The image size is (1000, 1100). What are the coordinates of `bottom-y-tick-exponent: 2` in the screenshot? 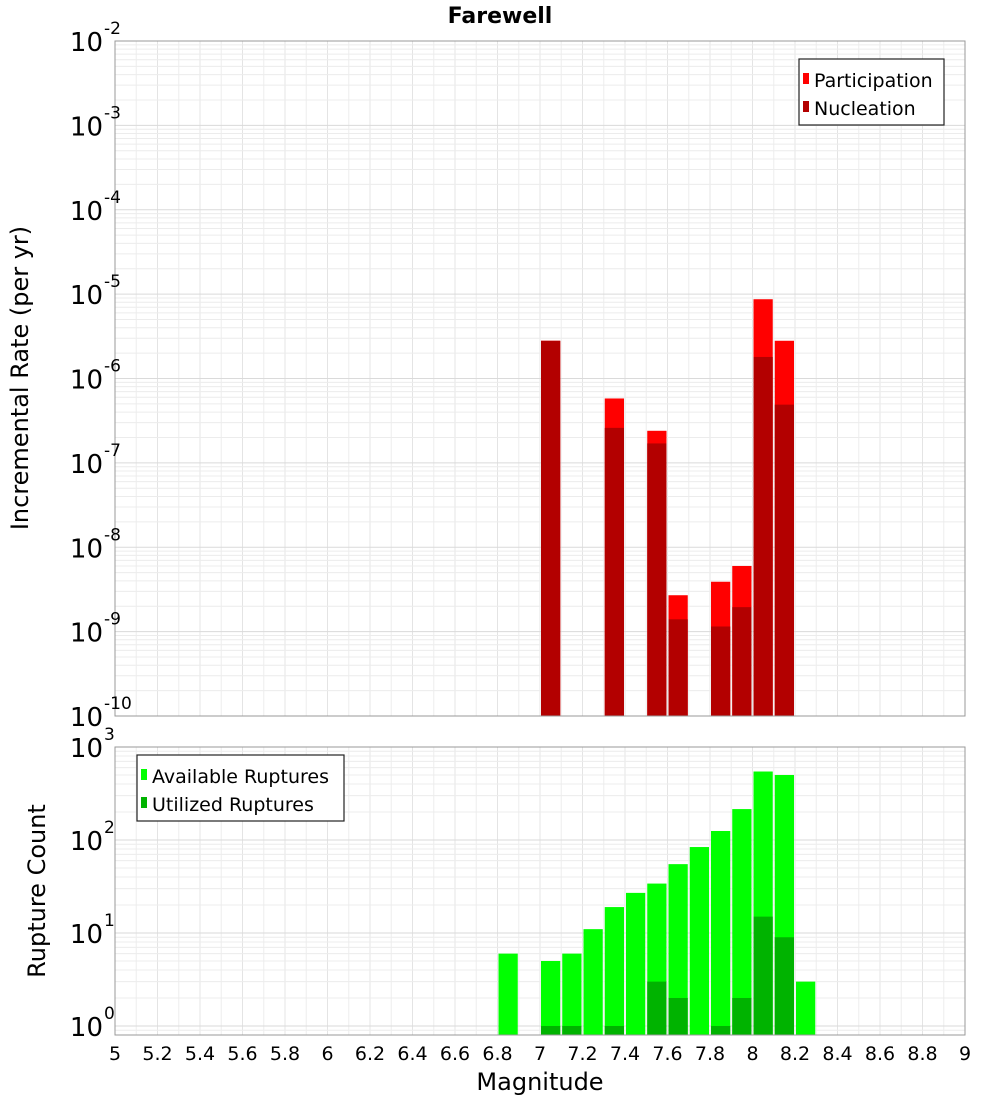 It's located at (109, 828).